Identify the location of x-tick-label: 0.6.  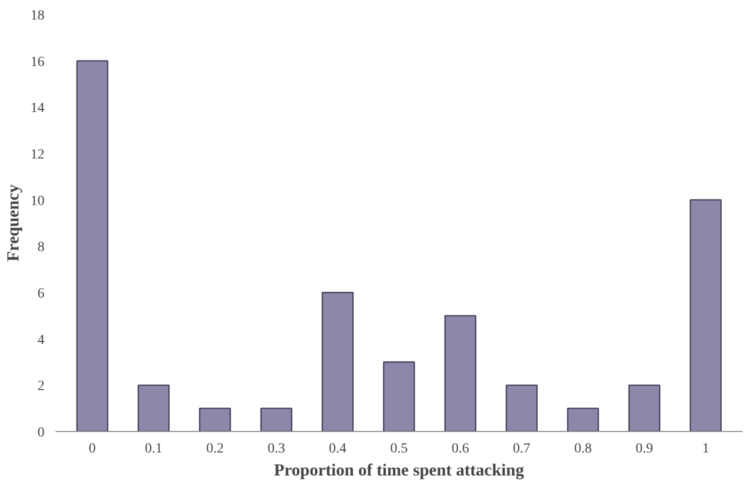
(461, 449).